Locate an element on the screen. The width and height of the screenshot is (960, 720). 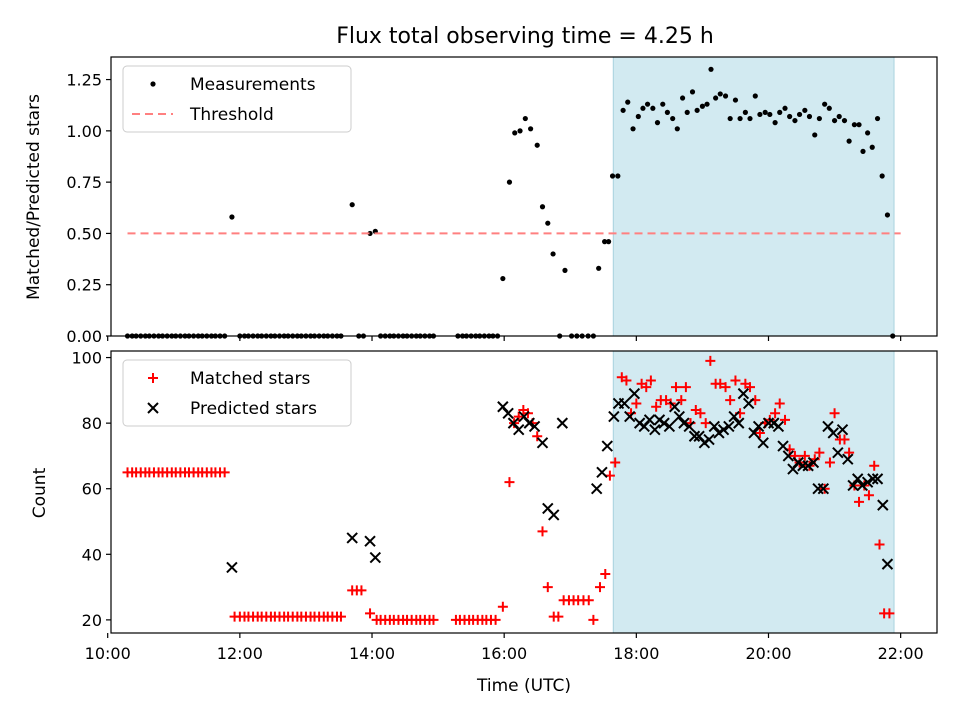
y-tick-label: 0.00 is located at coordinates (84, 336).